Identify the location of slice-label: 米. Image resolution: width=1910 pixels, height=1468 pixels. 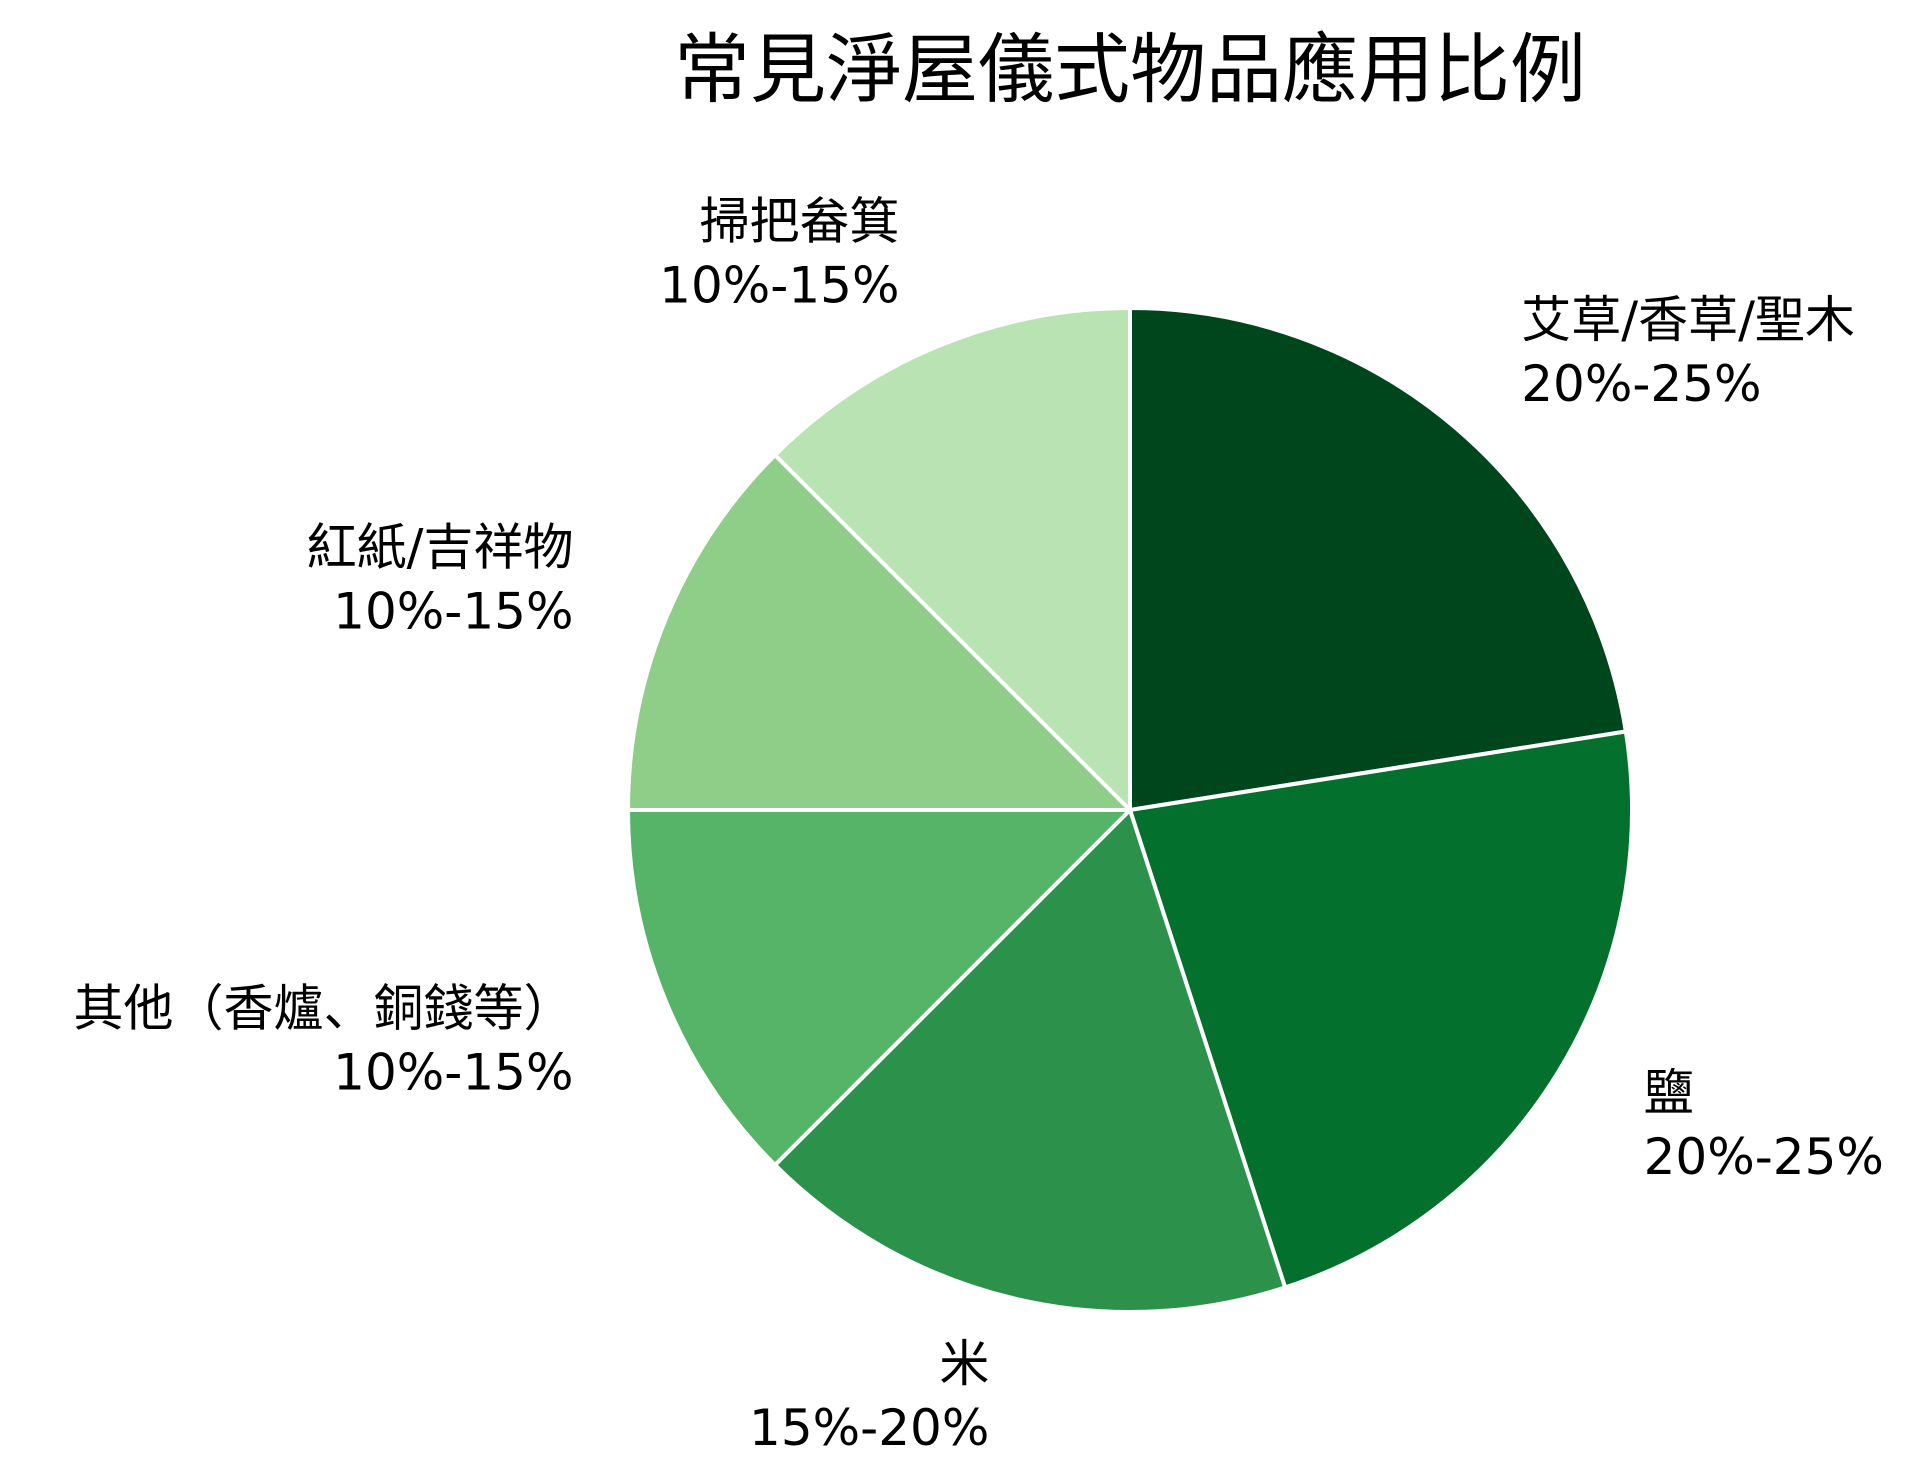
(964, 1364).